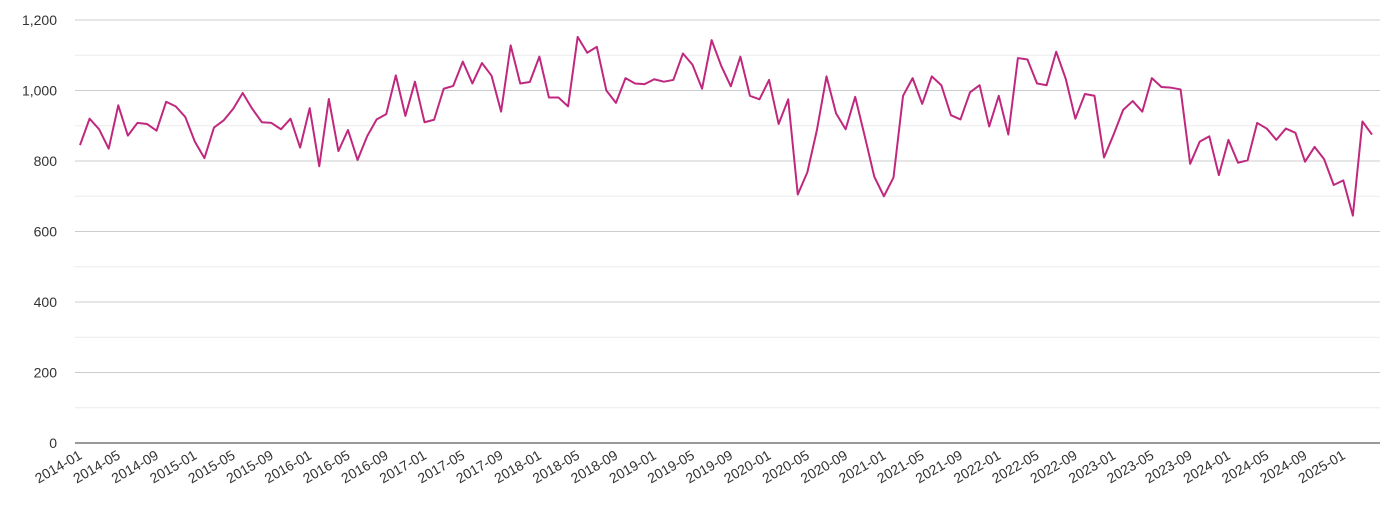 The width and height of the screenshot is (1390, 510). Describe the element at coordinates (46, 161) in the screenshot. I see `y-tick-label: 800` at that location.